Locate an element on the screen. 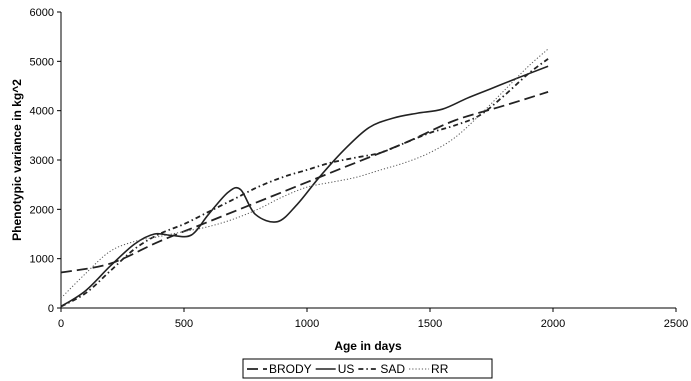 This screenshot has height=381, width=691. y-tick-label: 2000 is located at coordinates (42, 210).